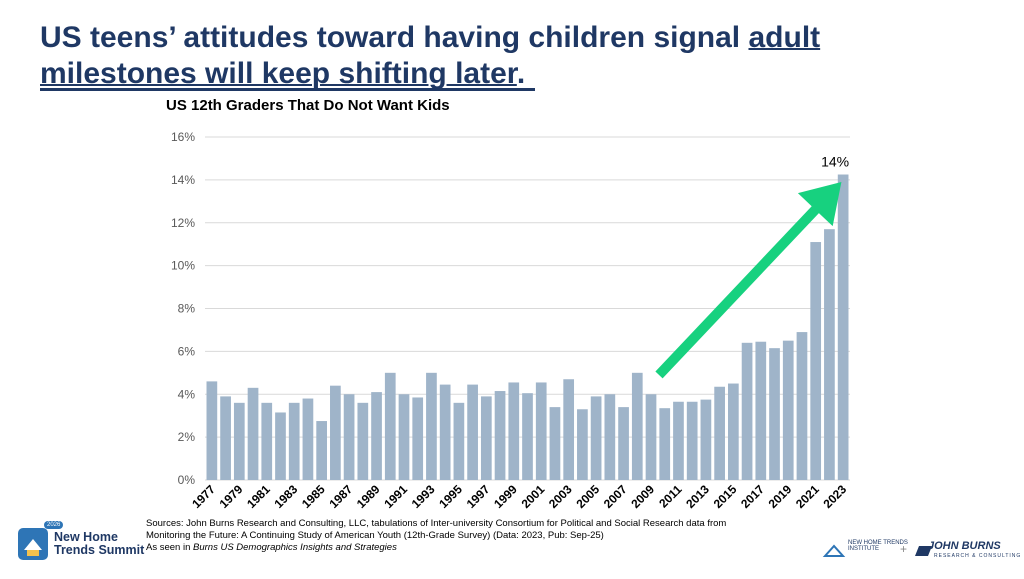 The height and width of the screenshot is (579, 1024). I want to click on jb-logo-sub: RESEARCH & CONSULTING, so click(978, 556).